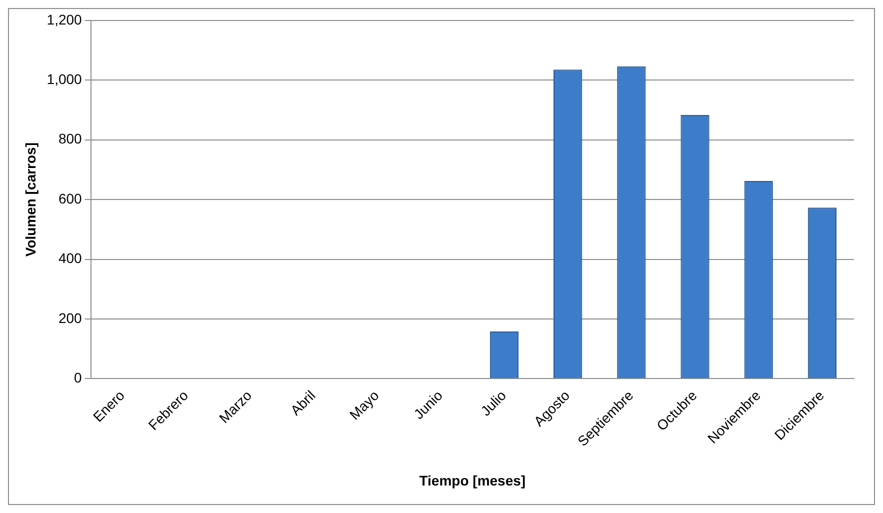  I want to click on y-tick-label: 1,200, so click(64, 19).